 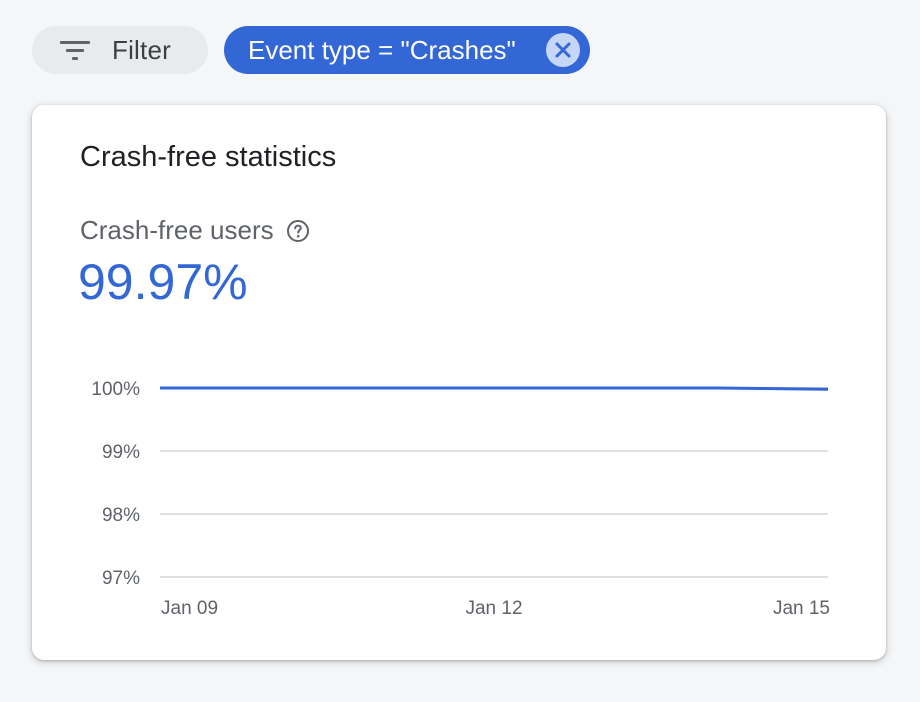 What do you see at coordinates (382, 49) in the screenshot?
I see `active-filter-label: Event type = "Crashes"` at bounding box center [382, 49].